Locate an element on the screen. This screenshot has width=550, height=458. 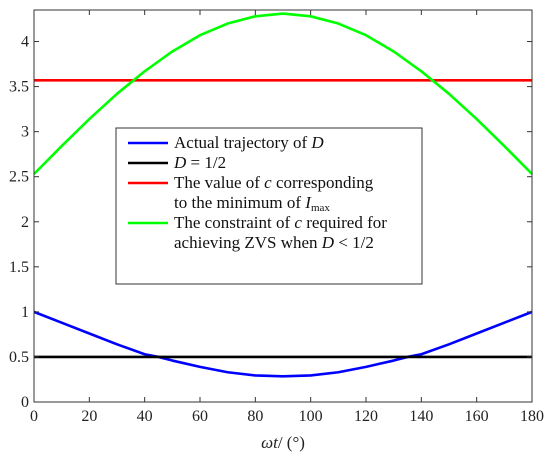
y-tick-label: 1 is located at coordinates (25, 312).